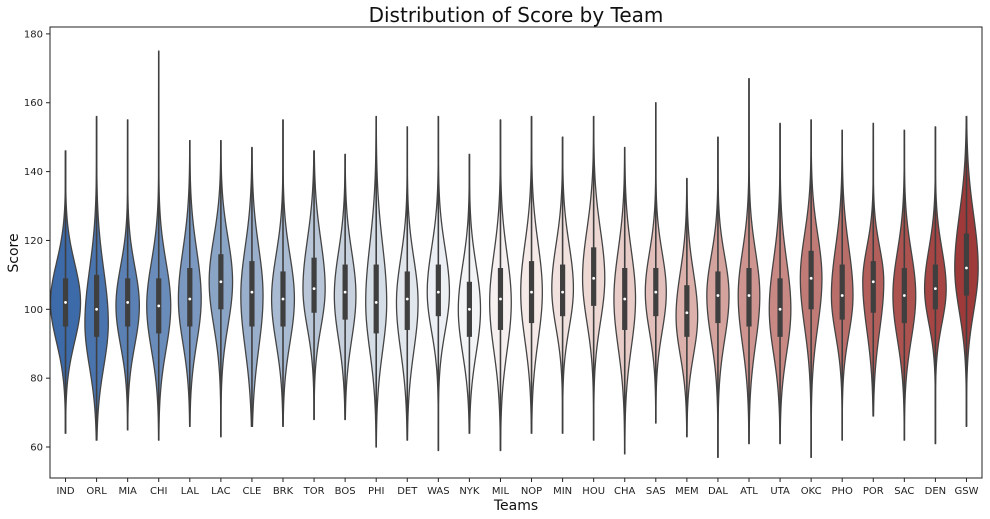 This screenshot has height=519, width=990. I want to click on x-tick-label-cle: CLE, so click(251, 491).